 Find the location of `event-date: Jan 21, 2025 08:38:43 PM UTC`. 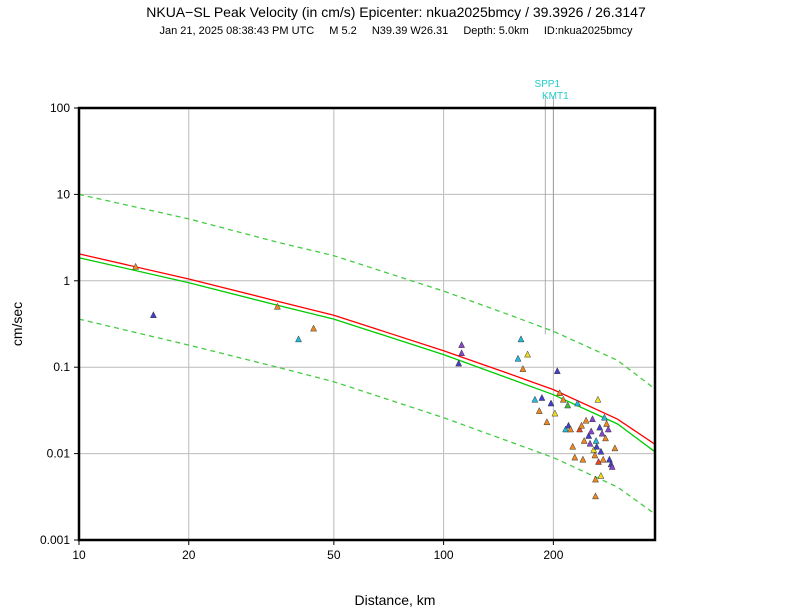

event-date: Jan 21, 2025 08:38:43 PM UTC is located at coordinates (237, 31).